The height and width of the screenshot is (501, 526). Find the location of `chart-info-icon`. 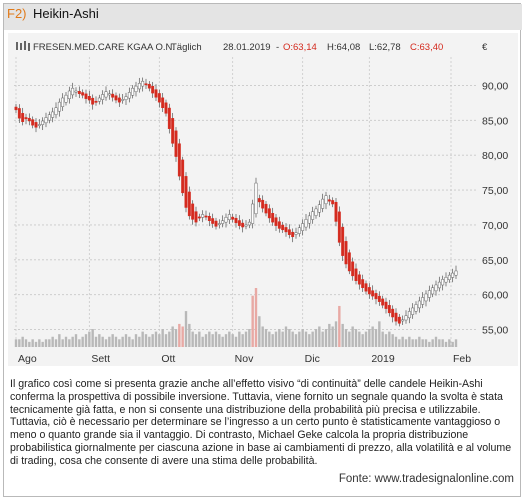

chart-info-icon is located at coordinates (23, 46).